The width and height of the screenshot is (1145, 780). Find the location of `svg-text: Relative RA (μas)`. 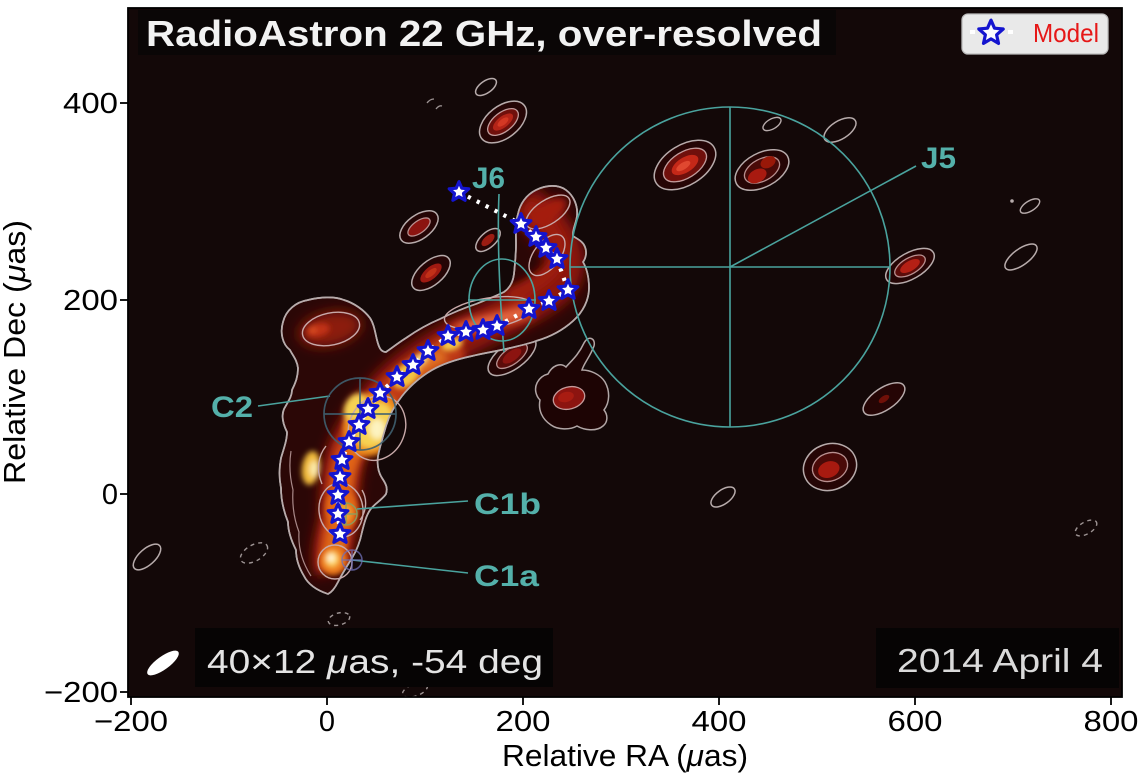

svg-text: Relative RA (μas) is located at coordinates (625, 755).